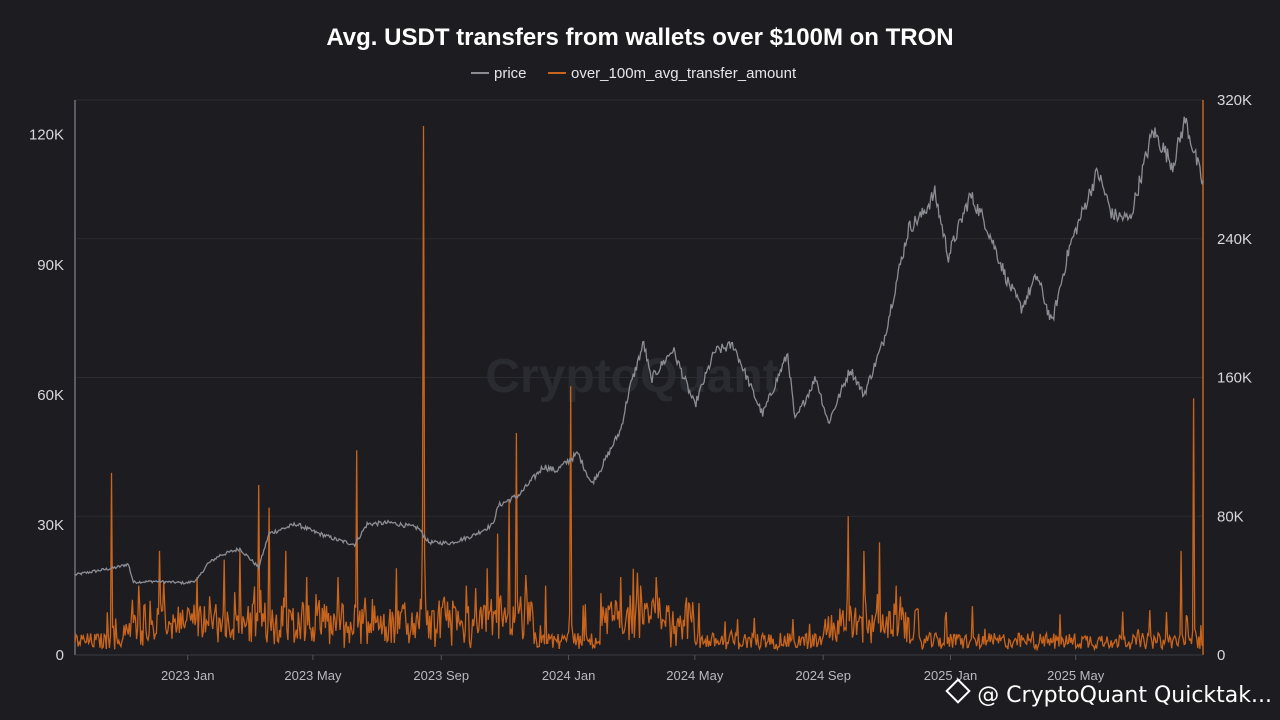 The height and width of the screenshot is (720, 1280). Describe the element at coordinates (510, 73) in the screenshot. I see `legend-label-price: price` at that location.